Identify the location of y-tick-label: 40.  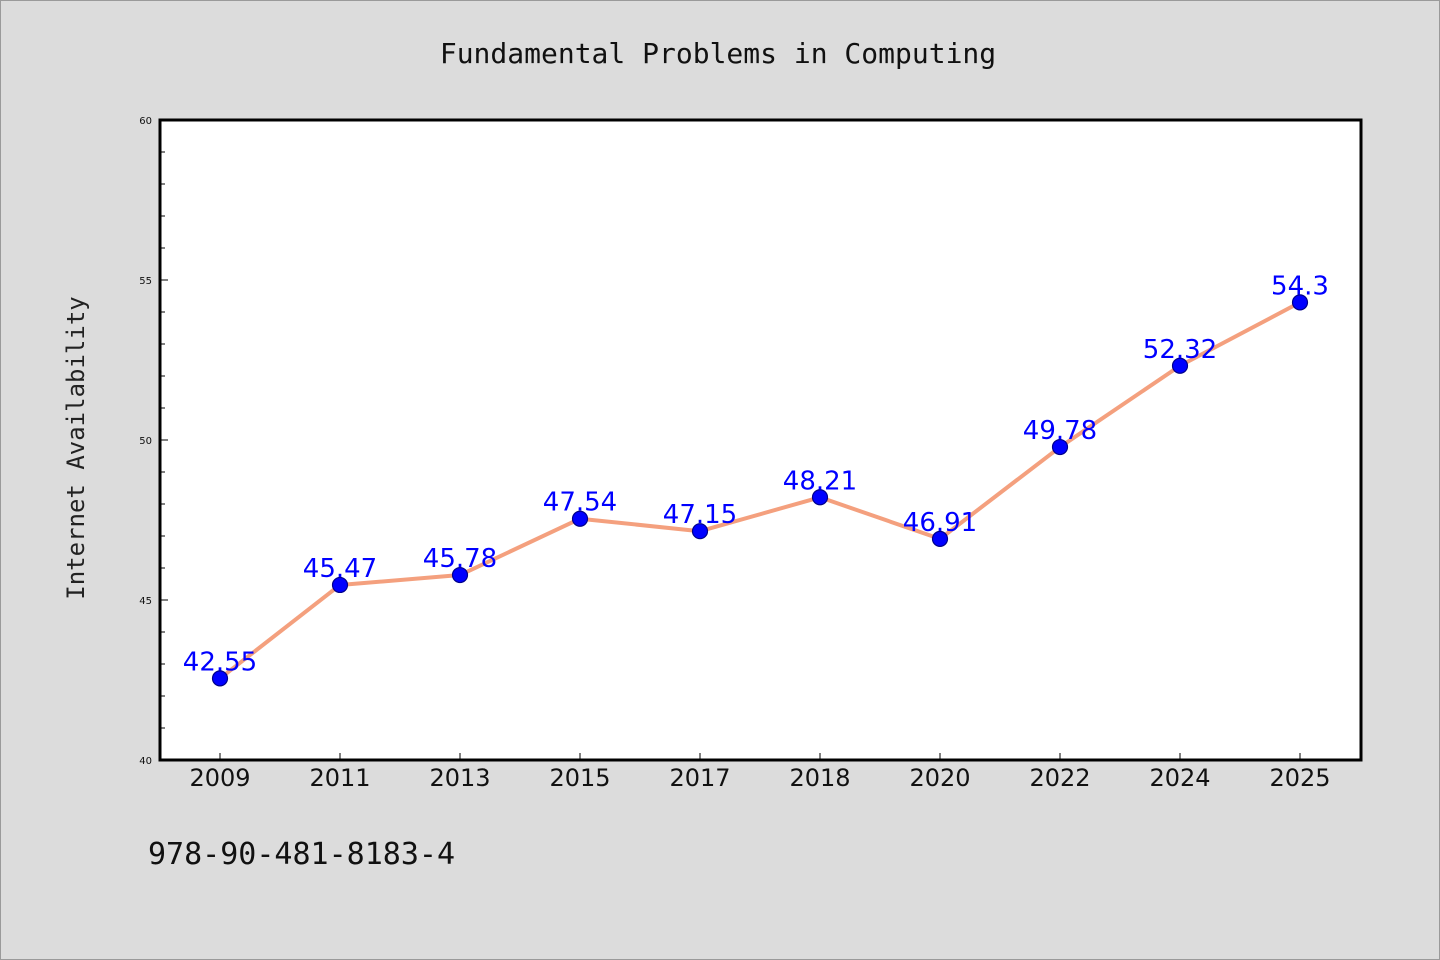
(145, 761).